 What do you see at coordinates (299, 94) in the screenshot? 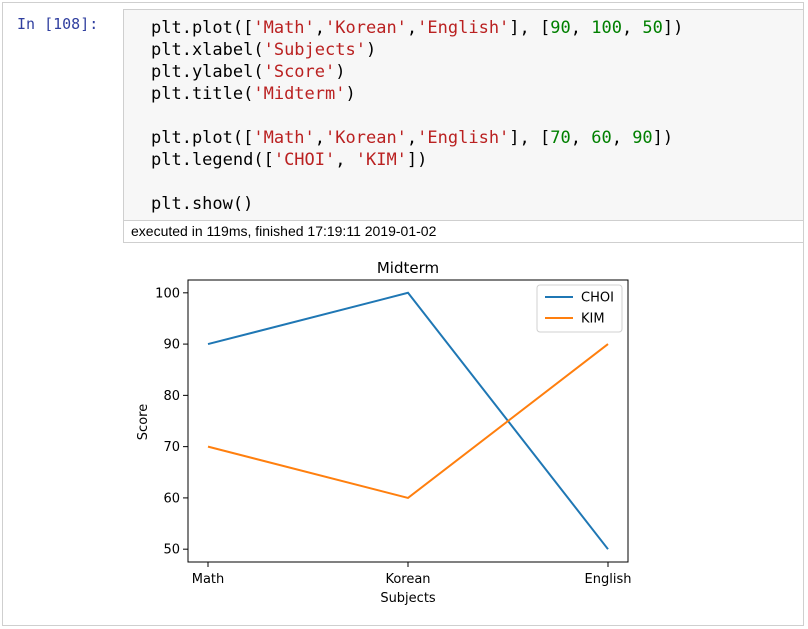
I see `code-string: 'Midterm'` at bounding box center [299, 94].